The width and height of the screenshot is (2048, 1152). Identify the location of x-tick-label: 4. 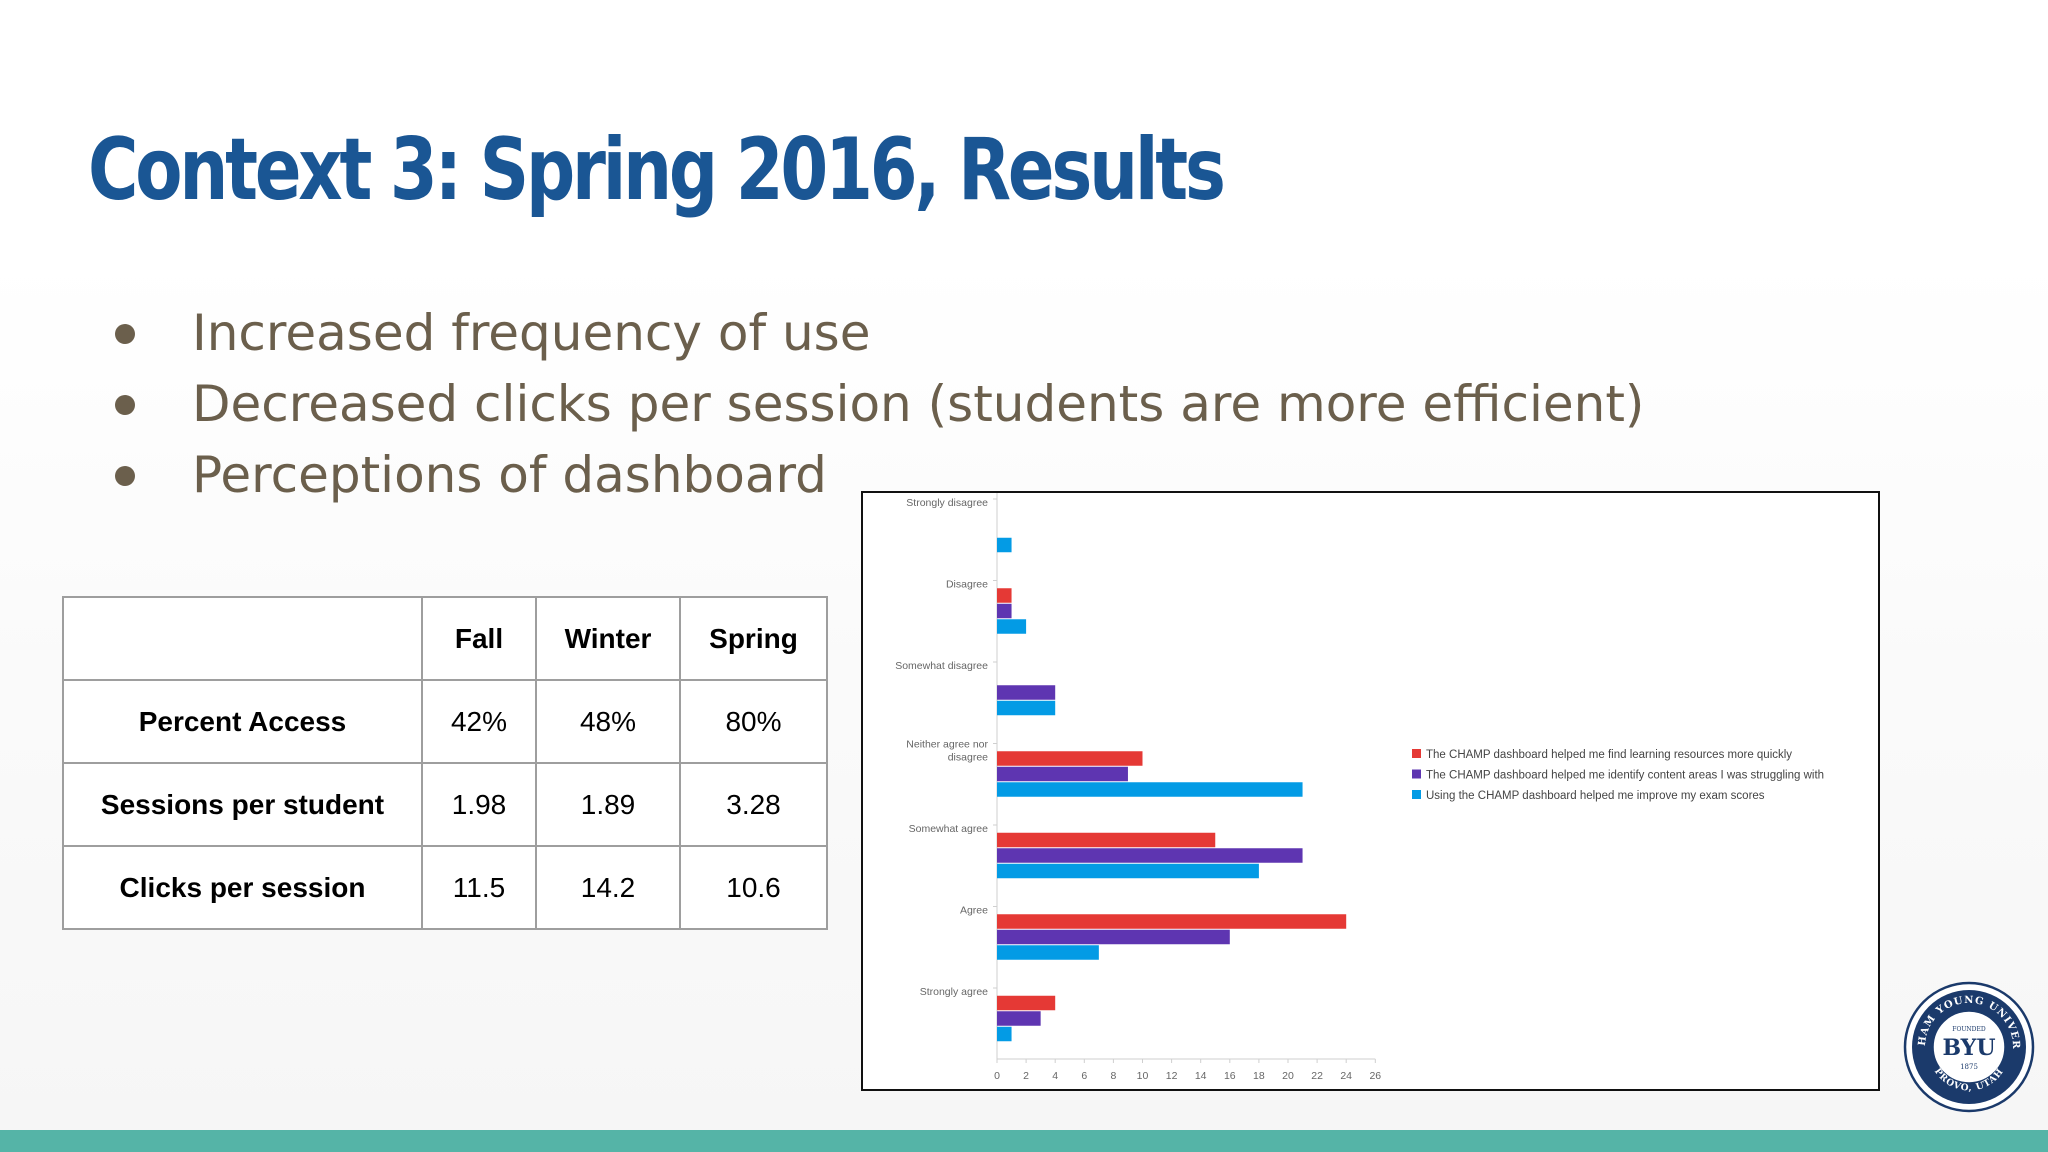
(1055, 1076).